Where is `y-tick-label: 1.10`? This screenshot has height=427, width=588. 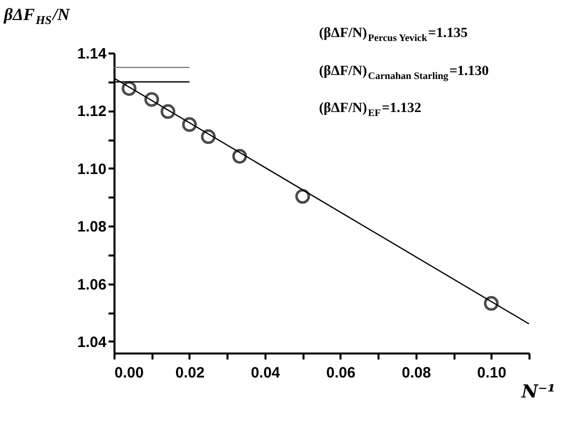
y-tick-label: 1.10 is located at coordinates (91, 169).